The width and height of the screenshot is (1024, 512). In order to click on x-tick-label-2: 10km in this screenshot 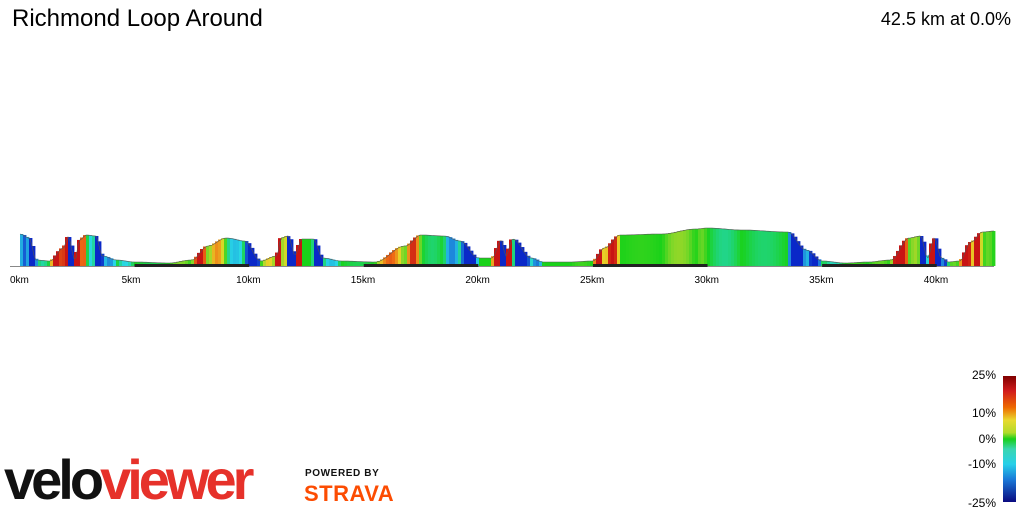, I will do `click(248, 280)`.